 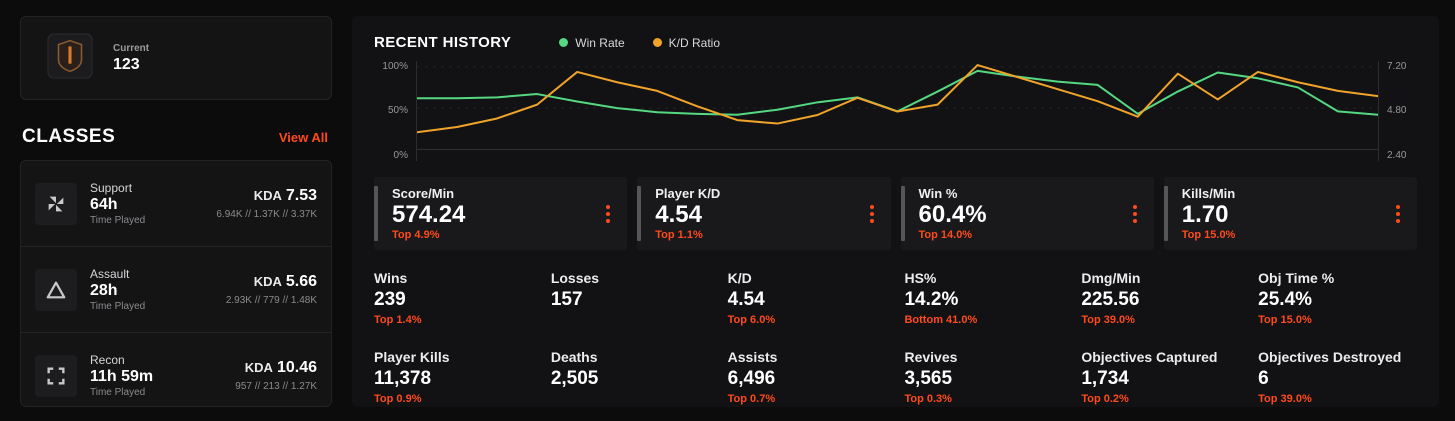 I want to click on rank-info: Current 123, so click(x=131, y=58).